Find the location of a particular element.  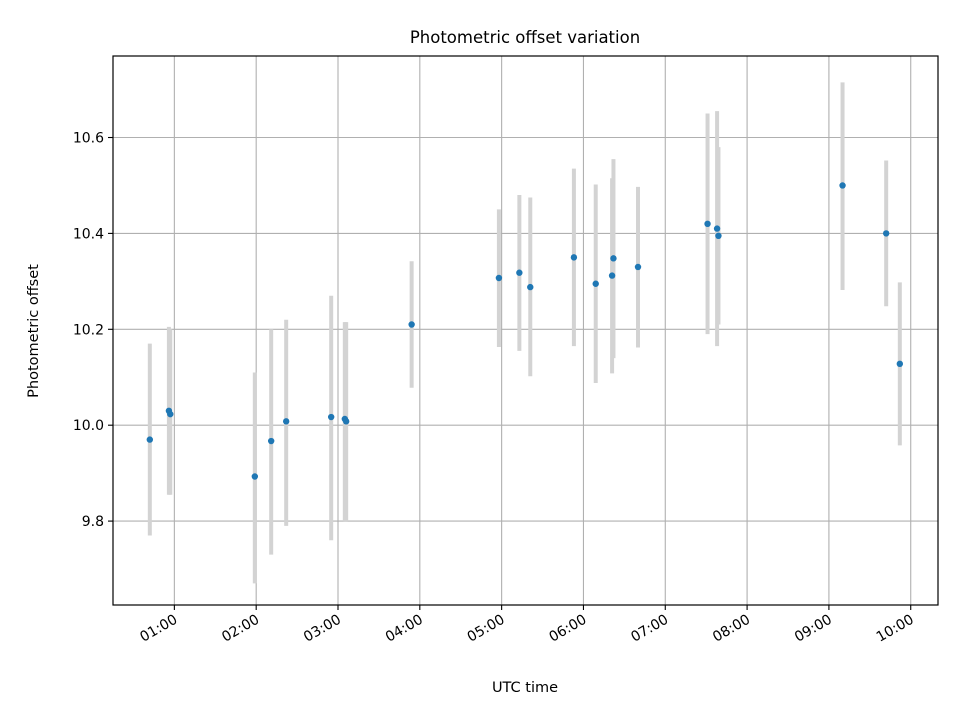

y-axis-ticks: 9.8 10.0 10.2 10.4 10.6 is located at coordinates (93, 330).